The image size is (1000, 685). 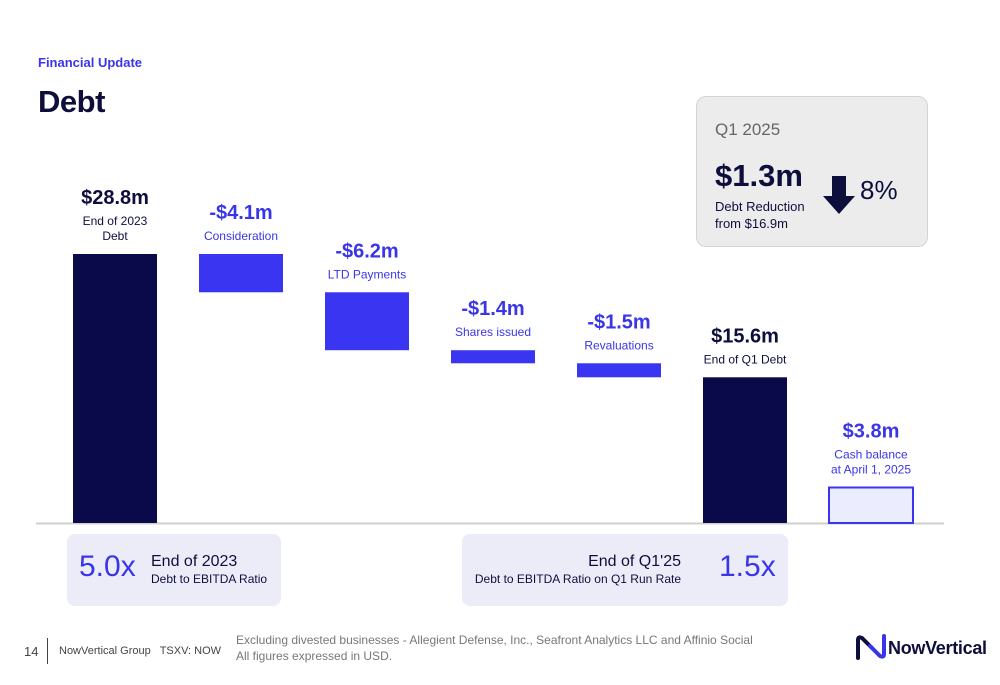 What do you see at coordinates (47, 651) in the screenshot?
I see `footer-divider` at bounding box center [47, 651].